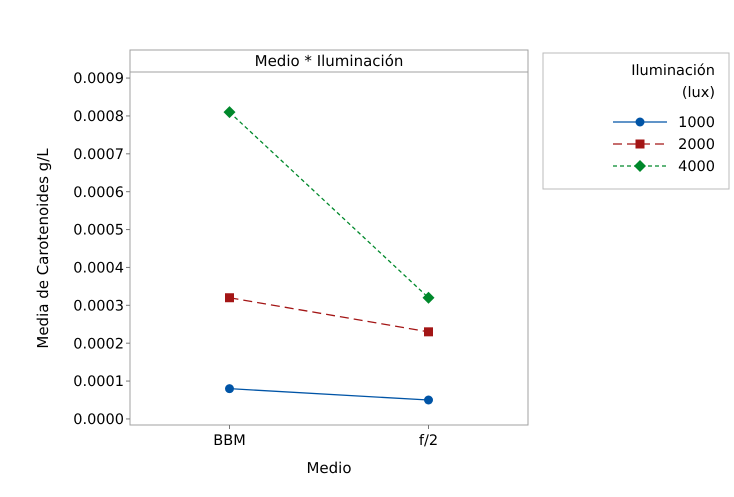  What do you see at coordinates (98, 420) in the screenshot?
I see `y-tick-label: 0.0000` at bounding box center [98, 420].